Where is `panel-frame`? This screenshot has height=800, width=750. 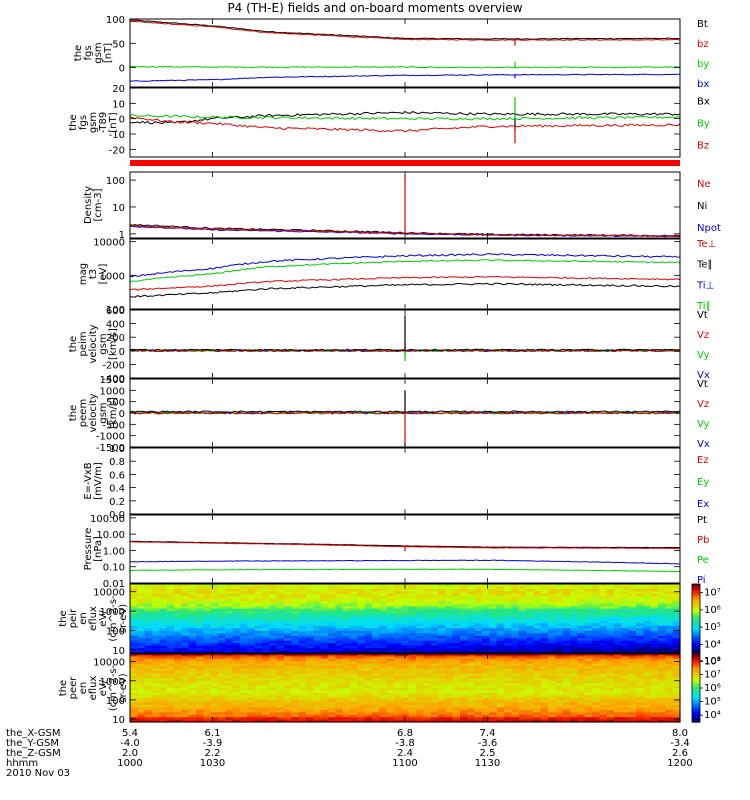
panel-frame is located at coordinates (405, 53).